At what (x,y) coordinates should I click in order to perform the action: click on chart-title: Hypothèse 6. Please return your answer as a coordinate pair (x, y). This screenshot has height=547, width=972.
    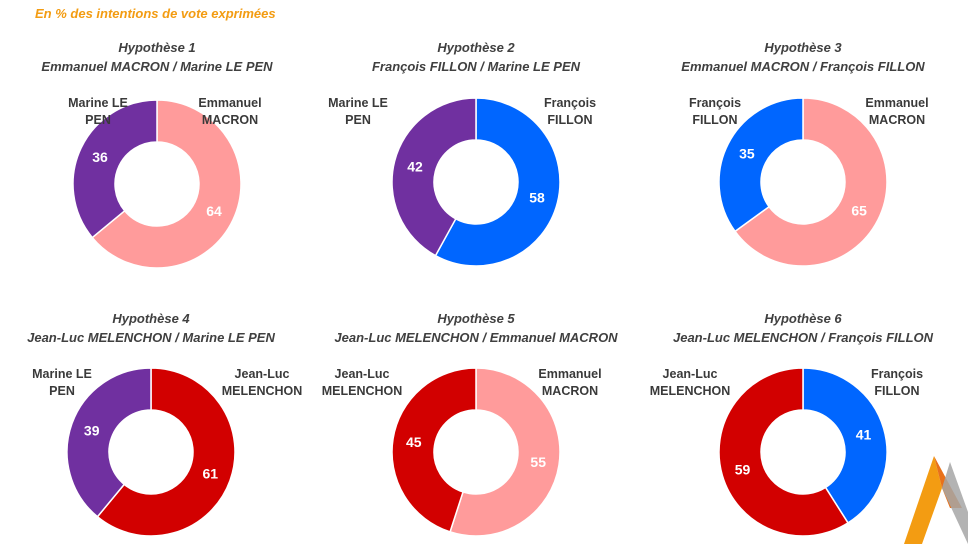
    Looking at the image, I should click on (803, 318).